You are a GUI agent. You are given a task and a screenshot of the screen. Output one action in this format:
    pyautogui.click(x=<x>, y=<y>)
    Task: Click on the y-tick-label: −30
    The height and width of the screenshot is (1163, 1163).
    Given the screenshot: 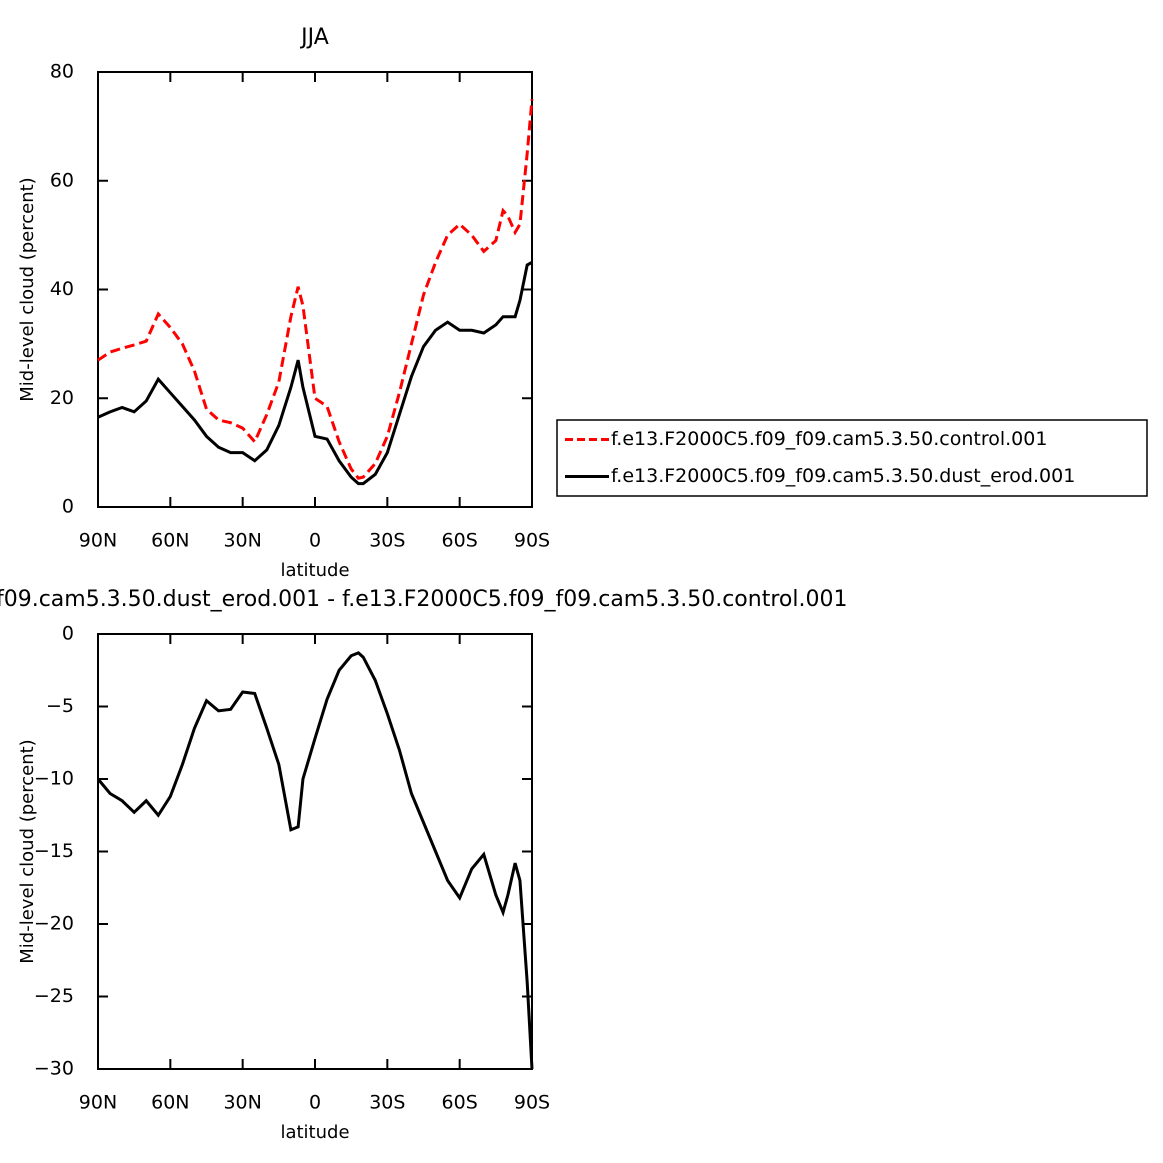 What is the action you would take?
    pyautogui.click(x=54, y=1069)
    